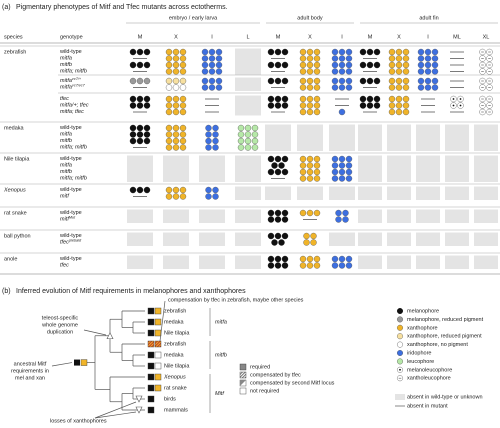 The height and width of the screenshot is (428, 500). Describe the element at coordinates (221, 355) in the screenshot. I see `gene-label: mitfb` at that location.